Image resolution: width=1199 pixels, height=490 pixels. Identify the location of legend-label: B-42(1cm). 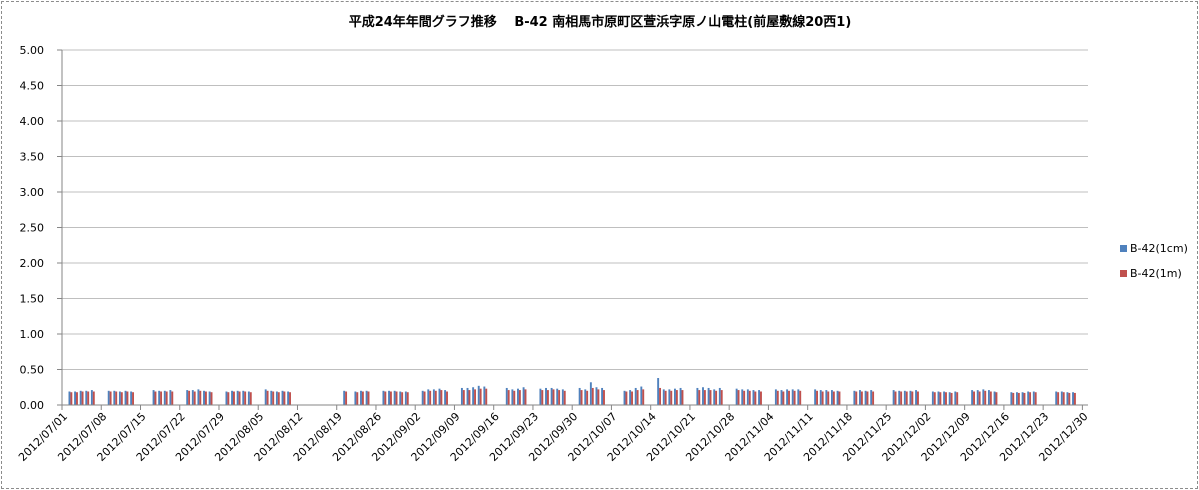
(1159, 248).